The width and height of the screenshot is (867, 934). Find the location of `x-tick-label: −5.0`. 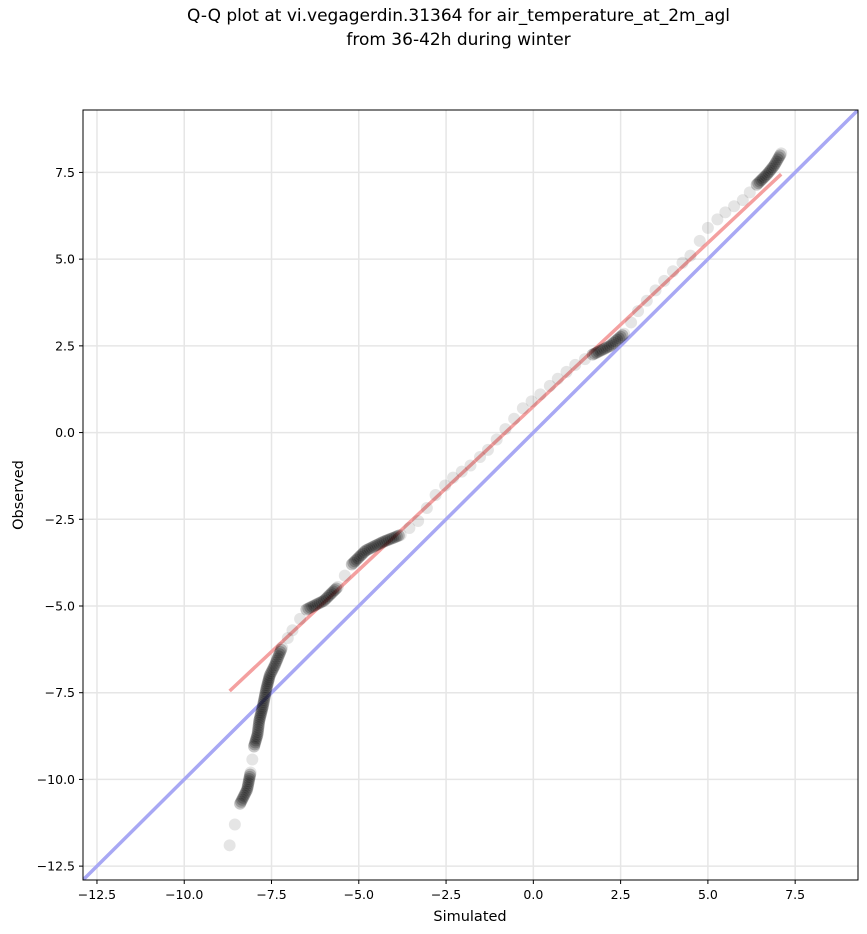

x-tick-label: −5.0 is located at coordinates (359, 894).